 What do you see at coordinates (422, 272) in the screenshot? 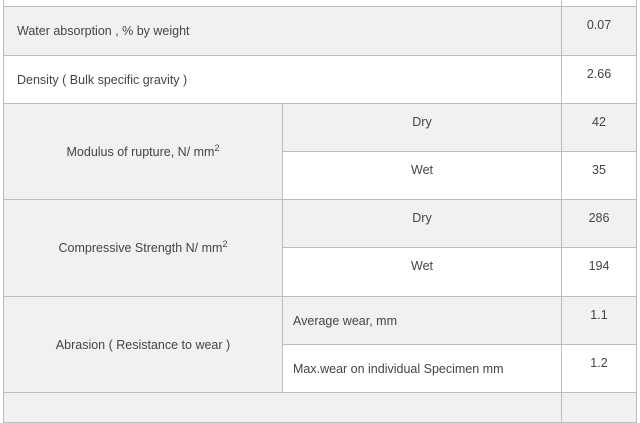
I see `compressive-wet-label: Wet` at bounding box center [422, 272].